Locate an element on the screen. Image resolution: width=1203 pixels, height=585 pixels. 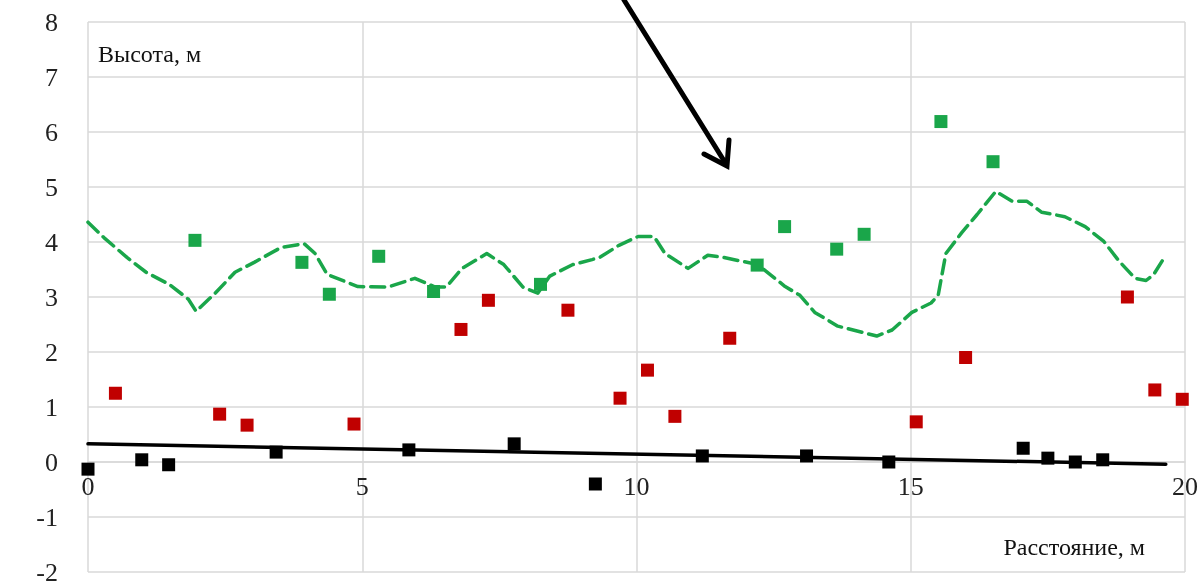
y-tick-label: -2 is located at coordinates (47, 571).